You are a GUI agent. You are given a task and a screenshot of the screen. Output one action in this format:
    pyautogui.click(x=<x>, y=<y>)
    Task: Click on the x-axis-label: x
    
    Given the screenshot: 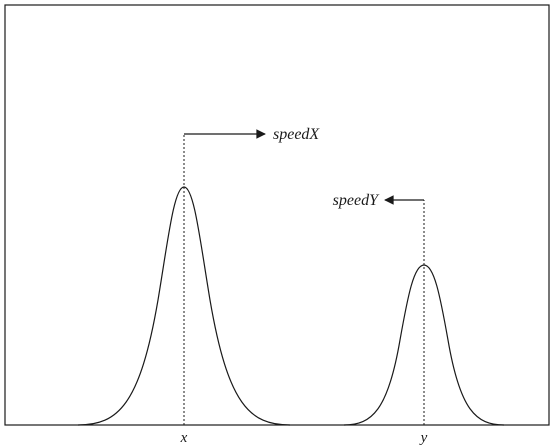 What is the action you would take?
    pyautogui.click(x=184, y=438)
    